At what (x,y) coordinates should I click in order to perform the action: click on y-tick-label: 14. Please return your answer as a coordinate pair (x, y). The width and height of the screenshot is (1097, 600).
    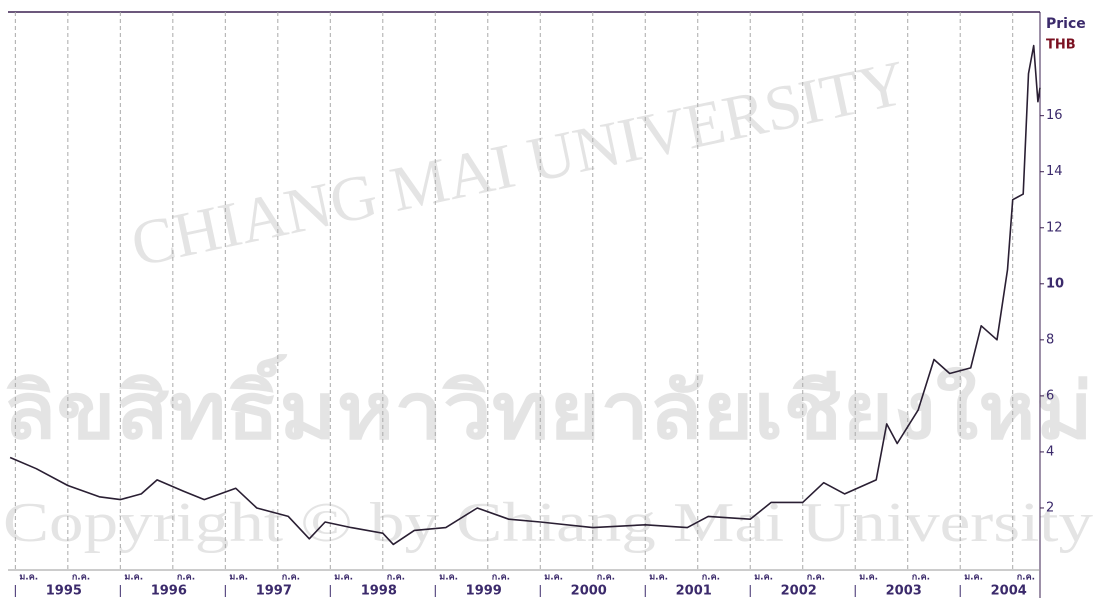
    Looking at the image, I should click on (1054, 171).